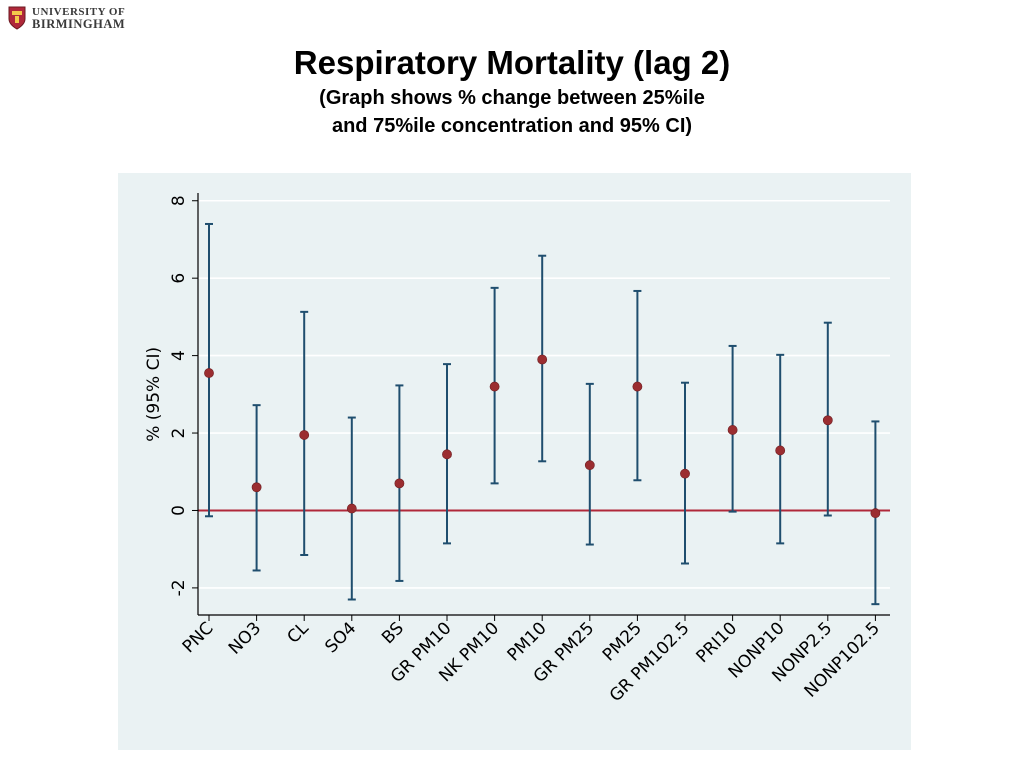 The image size is (1024, 768). What do you see at coordinates (179, 278) in the screenshot?
I see `y-tick-label: 6` at bounding box center [179, 278].